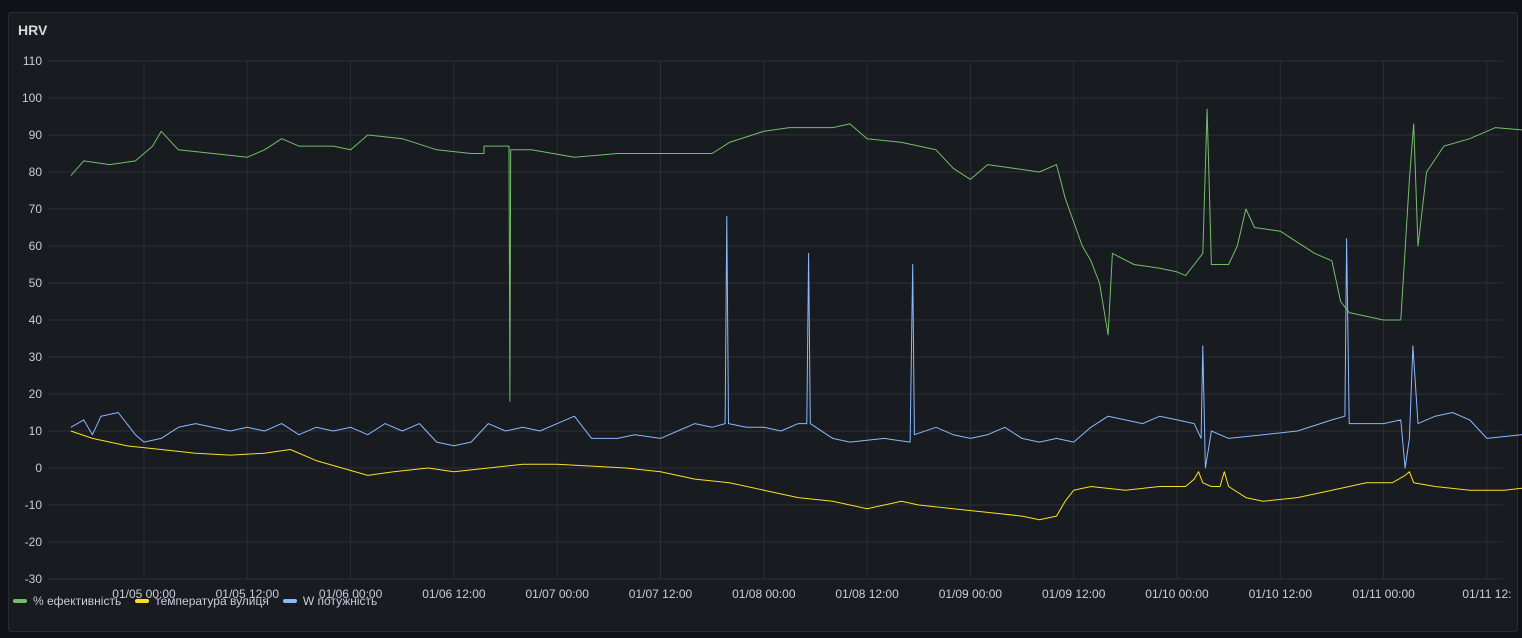  I want to click on panel-title: HRV, so click(33, 30).